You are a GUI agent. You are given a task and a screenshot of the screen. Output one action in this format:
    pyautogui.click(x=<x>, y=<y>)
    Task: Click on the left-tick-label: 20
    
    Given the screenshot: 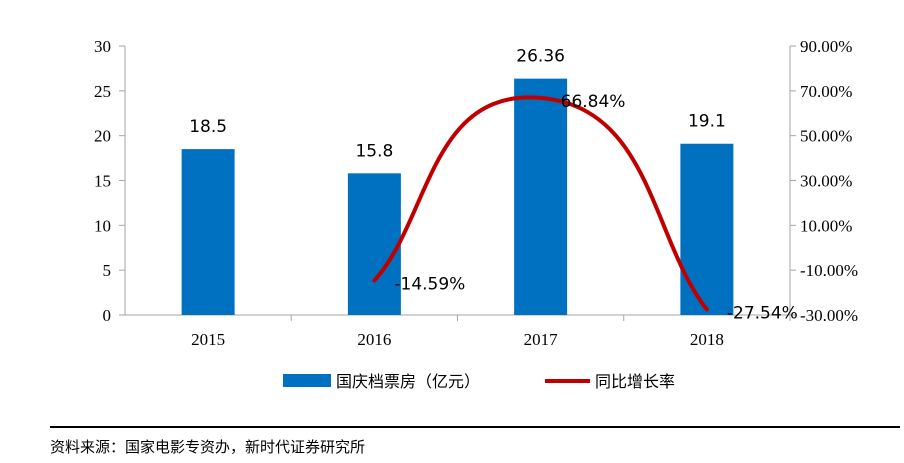 What is the action you would take?
    pyautogui.click(x=102, y=136)
    